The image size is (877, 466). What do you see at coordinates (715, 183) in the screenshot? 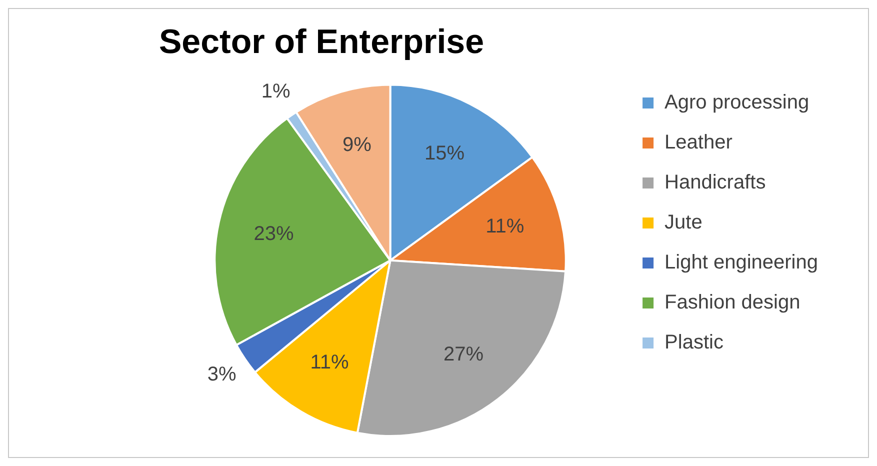
I see `legend-label: Handicrafts` at bounding box center [715, 183].